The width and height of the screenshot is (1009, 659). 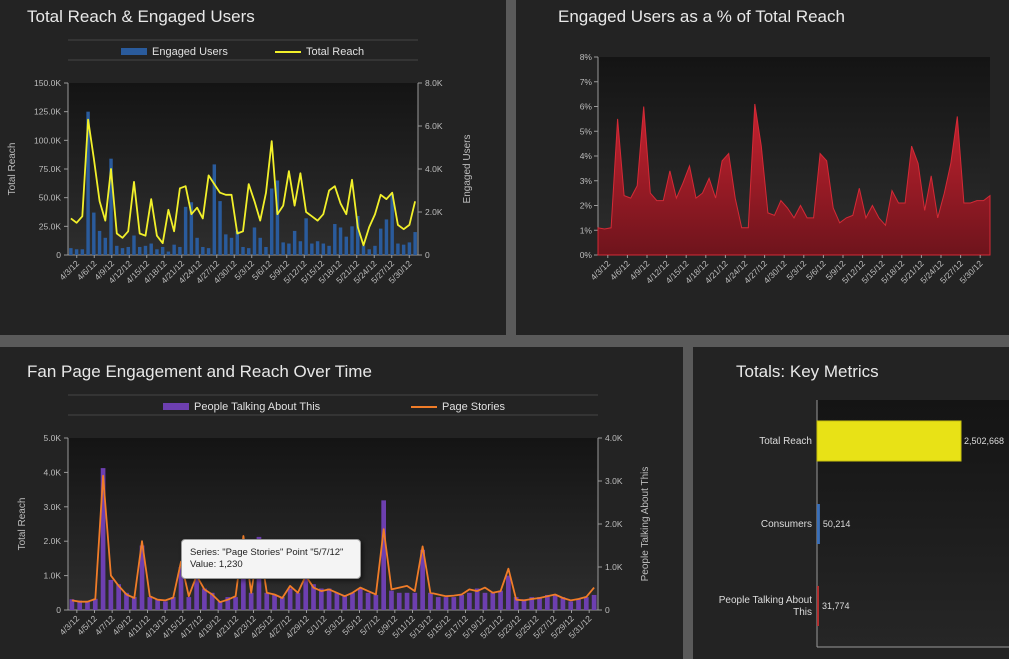 I want to click on y-tick-label: 5%, so click(x=586, y=131).